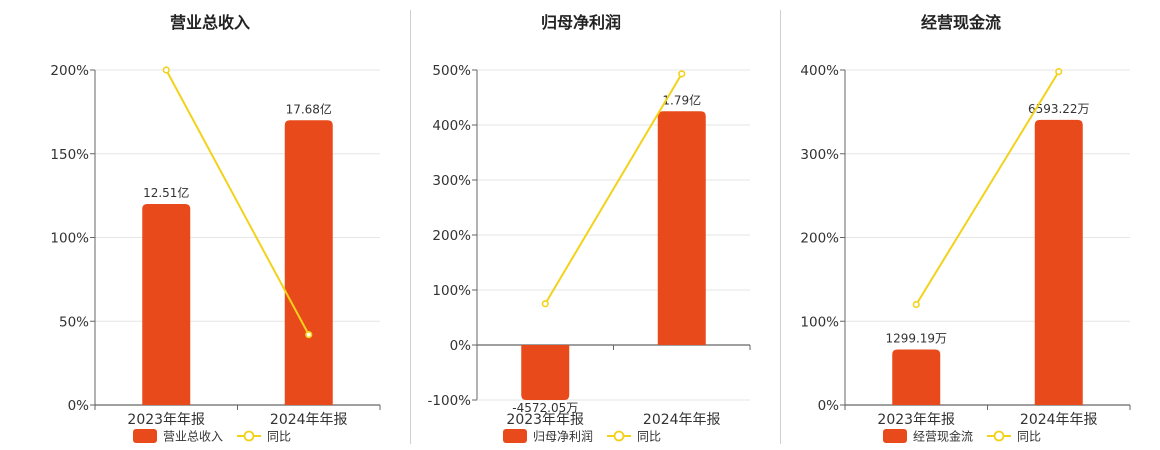  What do you see at coordinates (74, 322) in the screenshot?
I see `y-tick-label: 50%` at bounding box center [74, 322].